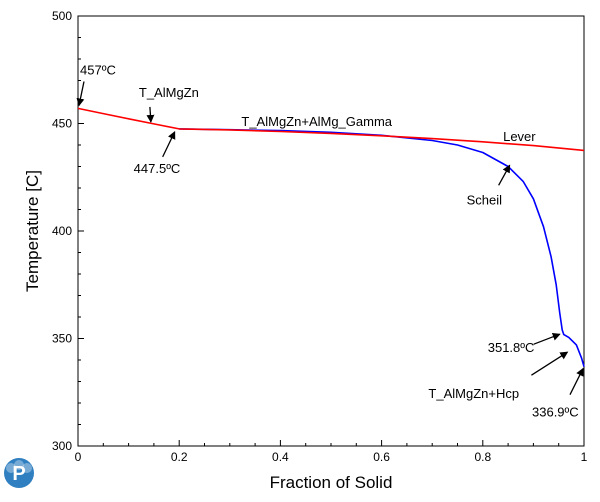  I want to click on y-tick-label: 450, so click(62, 124).